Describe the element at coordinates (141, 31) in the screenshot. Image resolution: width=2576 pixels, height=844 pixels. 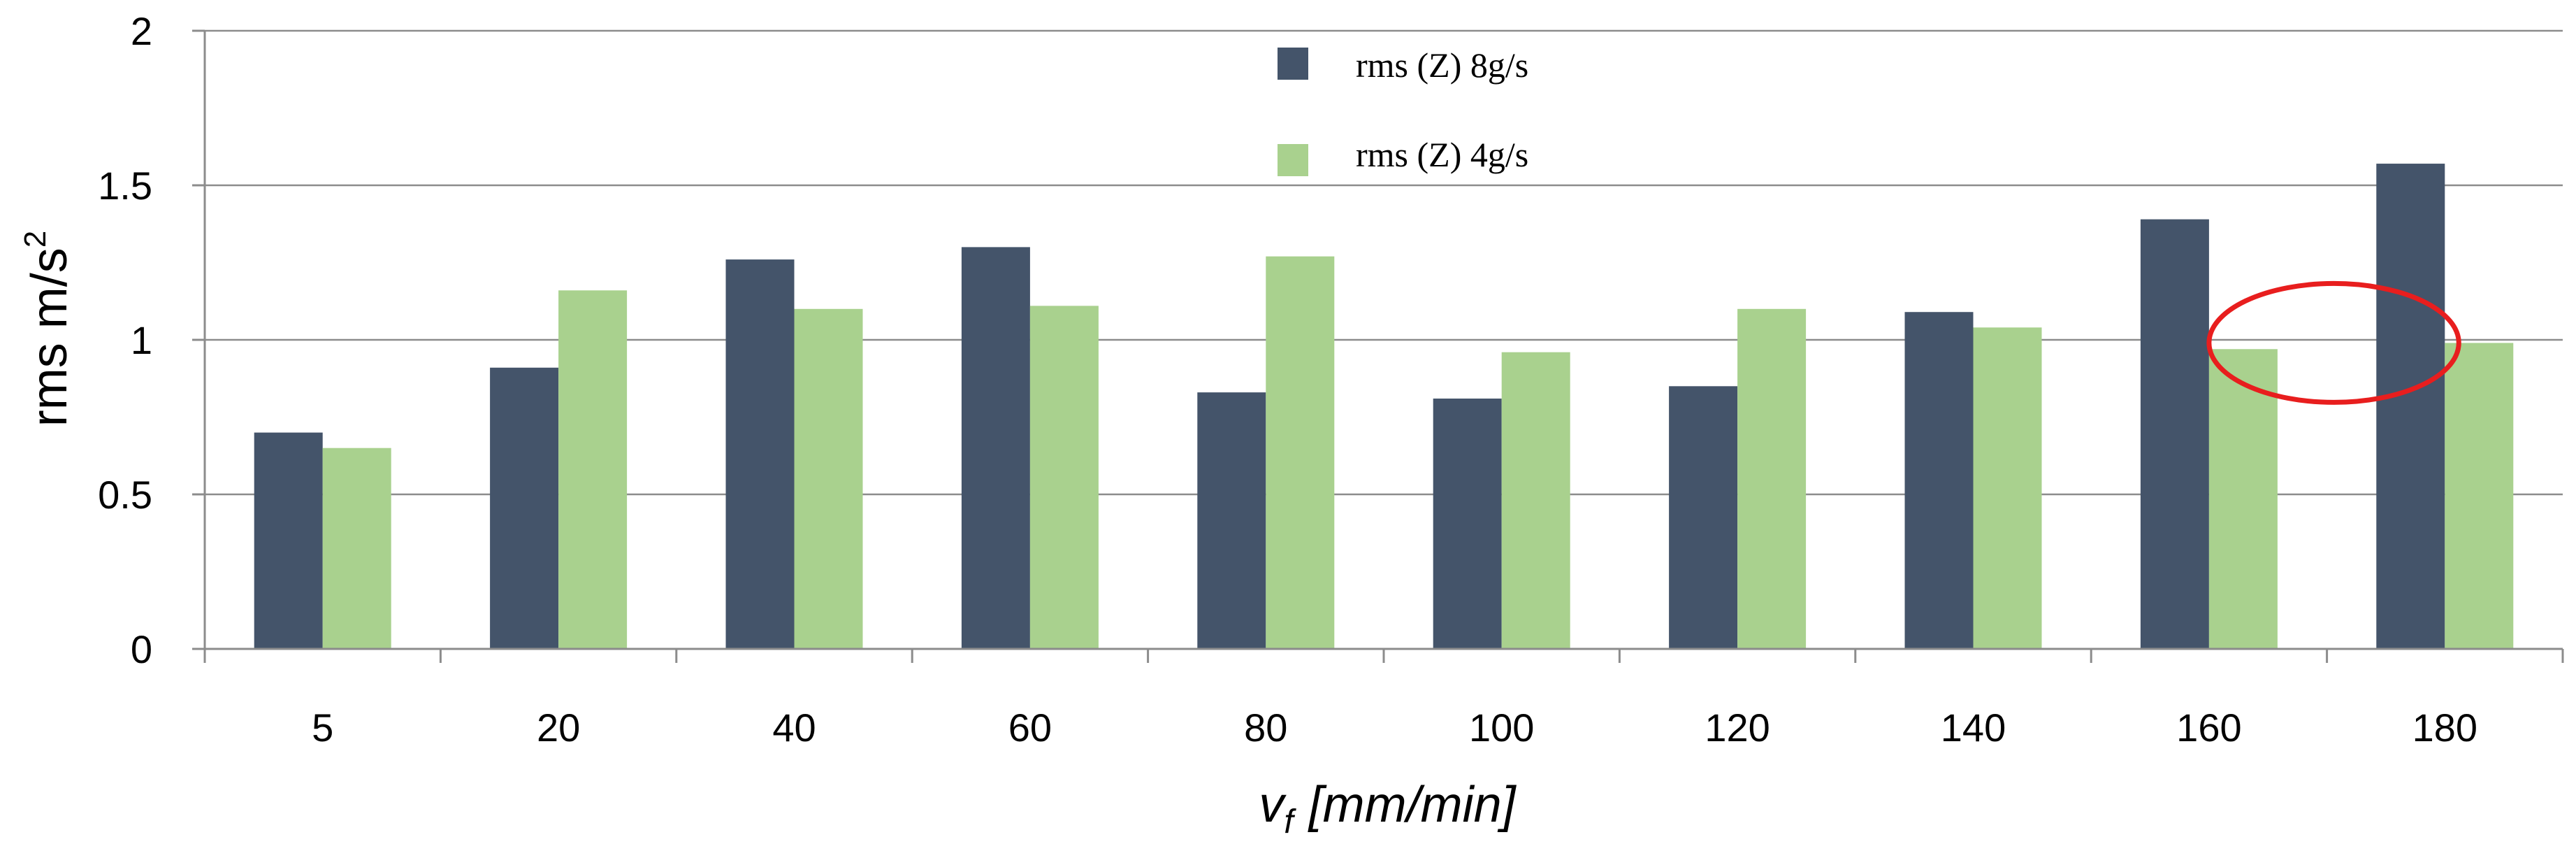
I see `y-tick-label-2: 2` at that location.